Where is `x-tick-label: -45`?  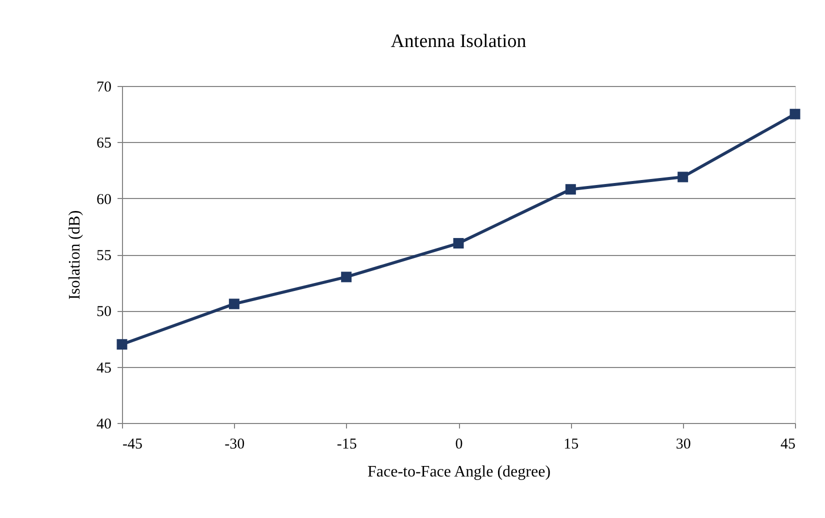
x-tick-label: -45 is located at coordinates (132, 444).